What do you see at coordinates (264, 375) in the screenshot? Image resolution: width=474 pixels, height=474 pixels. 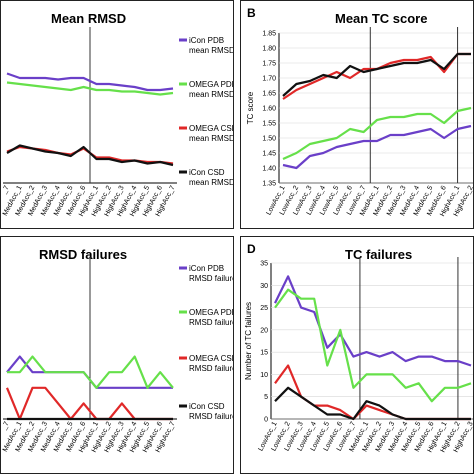 I see `y-tick-label: 10` at bounding box center [264, 375].